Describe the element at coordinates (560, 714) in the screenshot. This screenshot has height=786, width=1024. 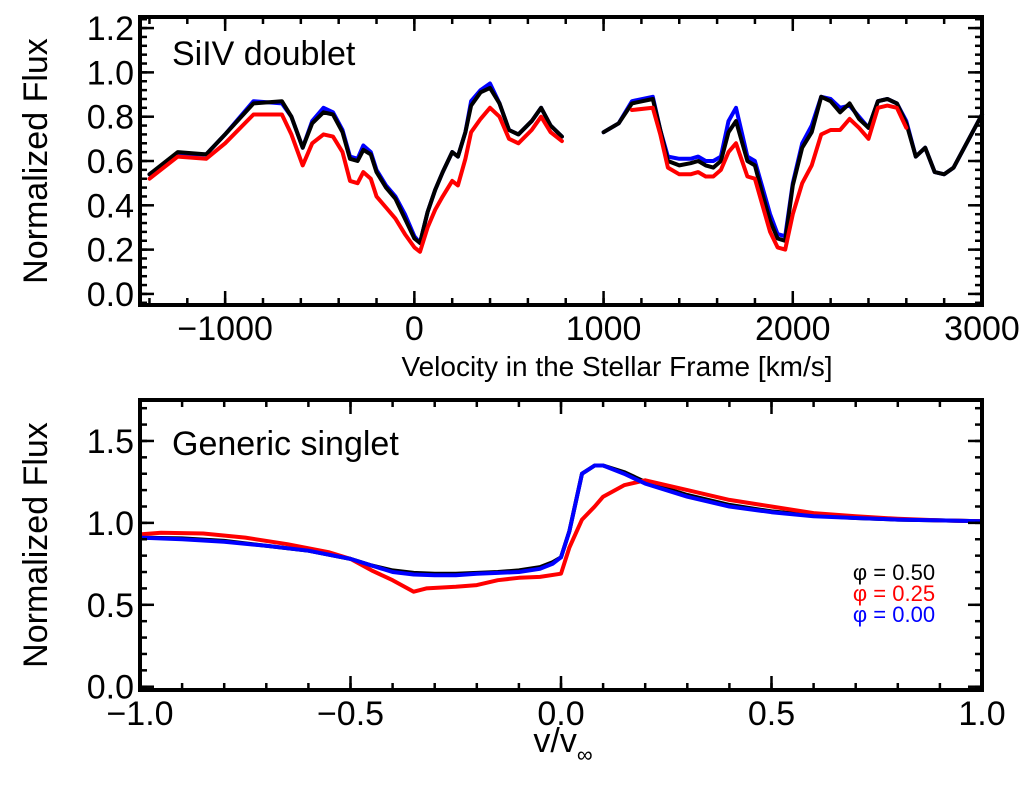
I see `x-tick-label: 0.0` at that location.